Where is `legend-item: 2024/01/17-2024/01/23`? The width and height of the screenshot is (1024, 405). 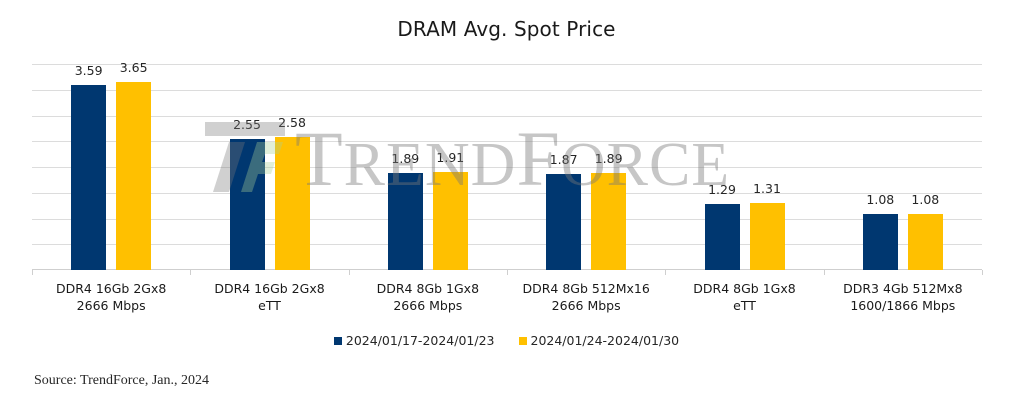 legend-item: 2024/01/17-2024/01/23 is located at coordinates (414, 340).